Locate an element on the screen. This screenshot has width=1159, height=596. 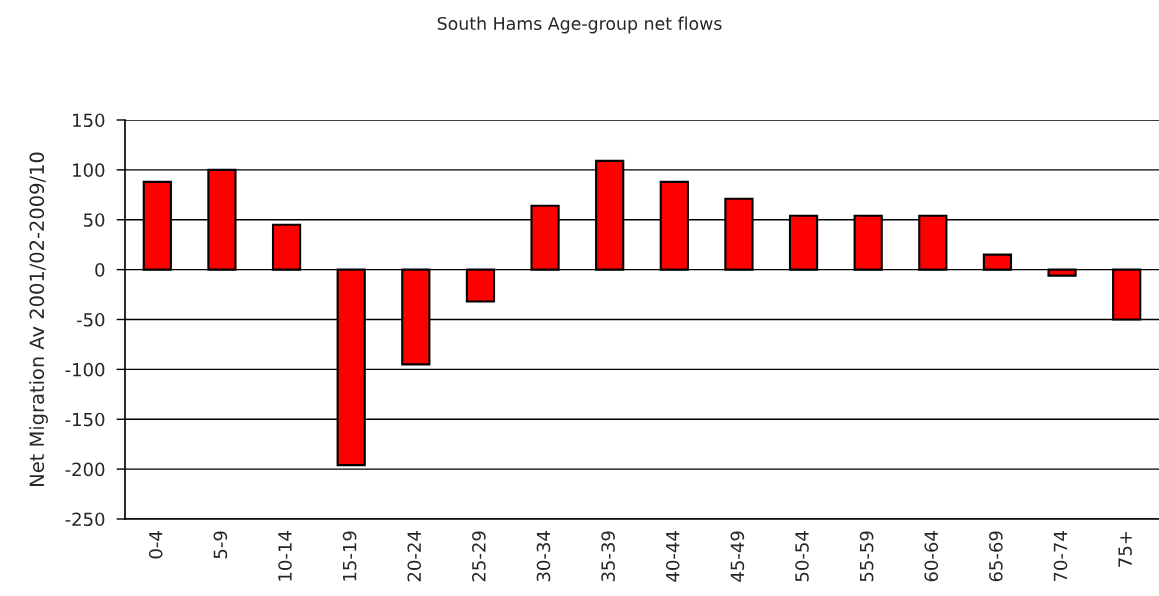
x-tick-label: 25-29 is located at coordinates (479, 556).